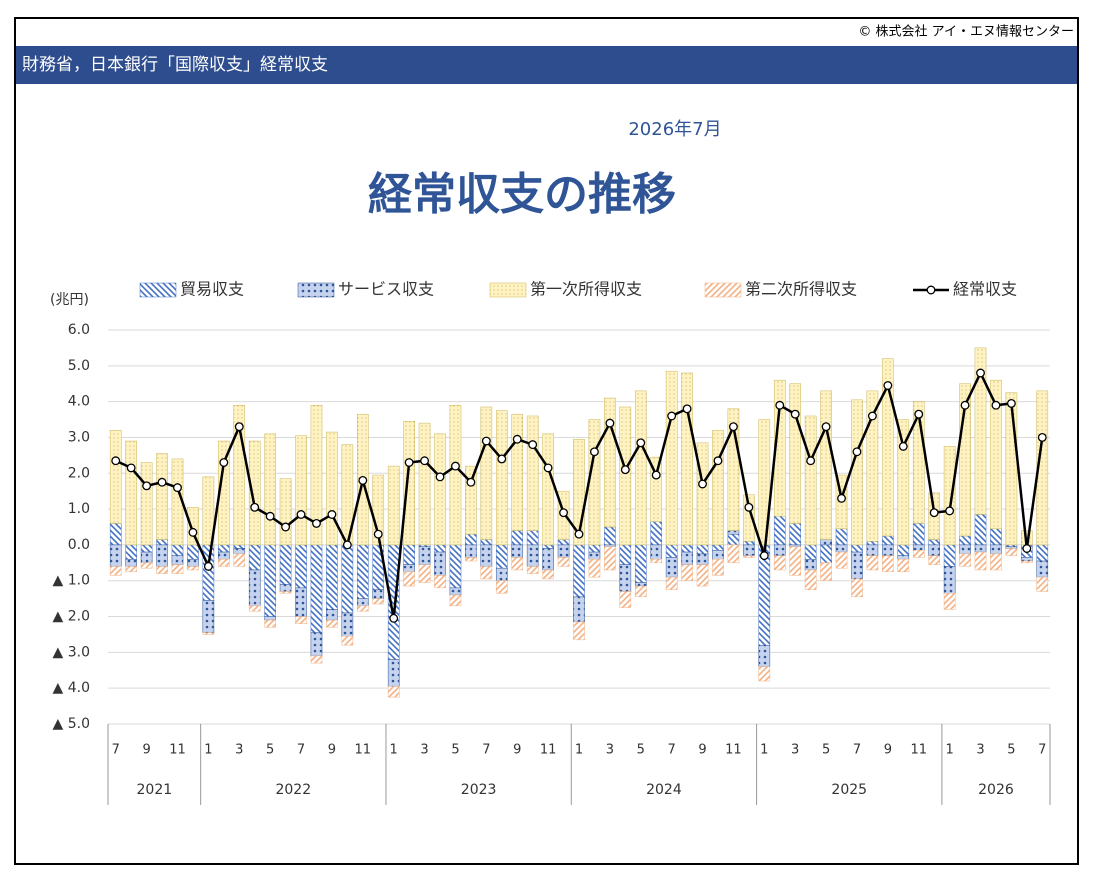 The height and width of the screenshot is (883, 1097). What do you see at coordinates (764, 750) in the screenshot?
I see `x-tick-label: 1` at bounding box center [764, 750].